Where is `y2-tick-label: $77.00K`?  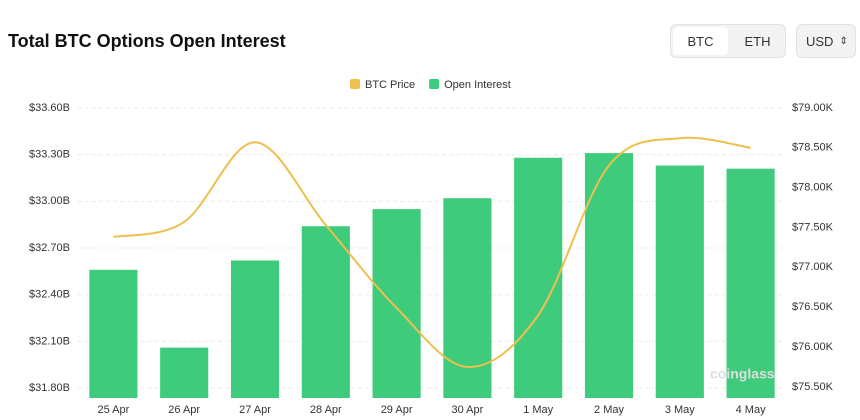 y2-tick-label: $77.00K is located at coordinates (813, 267).